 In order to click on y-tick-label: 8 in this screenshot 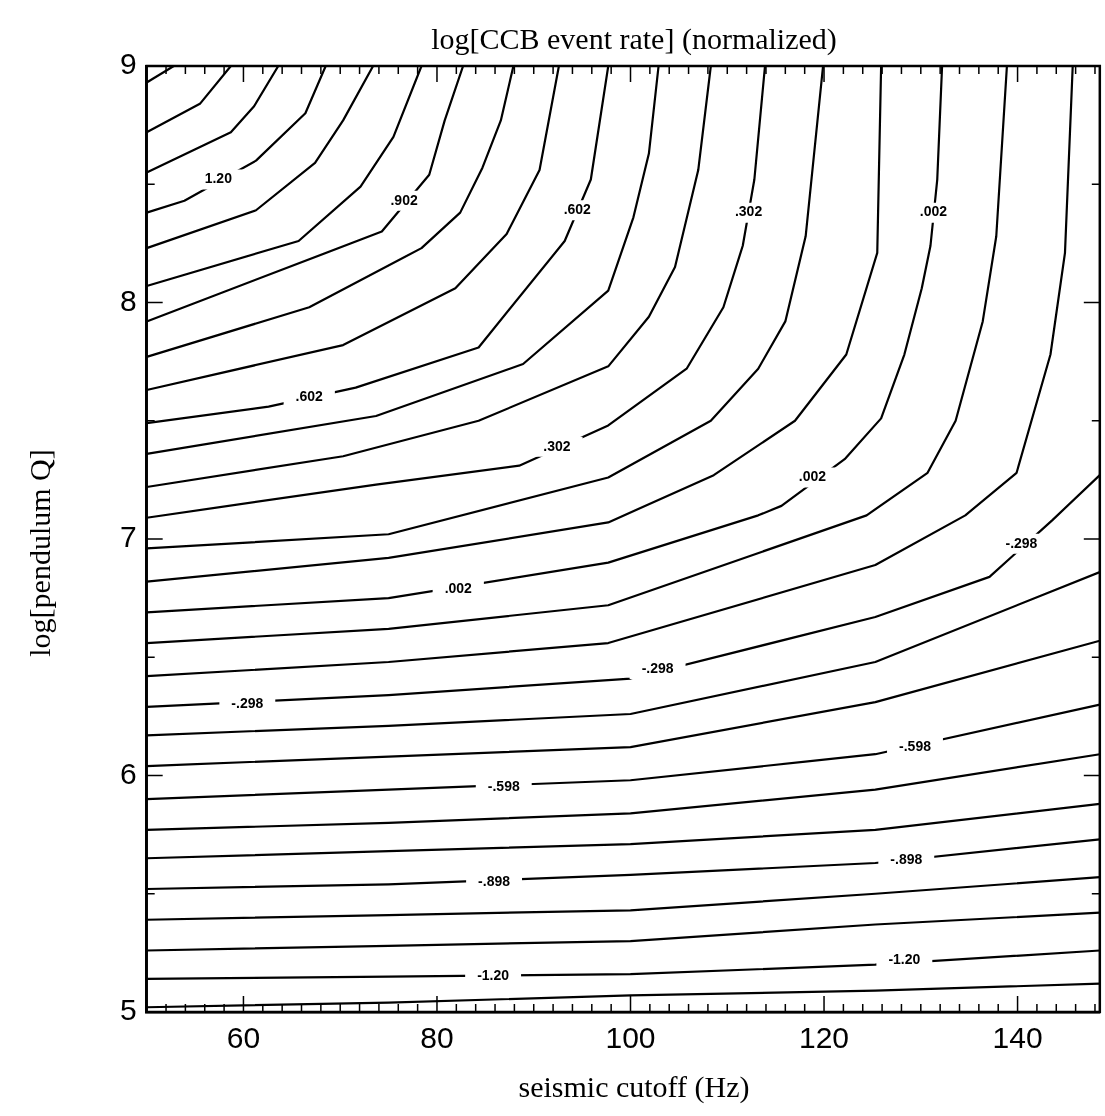, I will do `click(128, 300)`.